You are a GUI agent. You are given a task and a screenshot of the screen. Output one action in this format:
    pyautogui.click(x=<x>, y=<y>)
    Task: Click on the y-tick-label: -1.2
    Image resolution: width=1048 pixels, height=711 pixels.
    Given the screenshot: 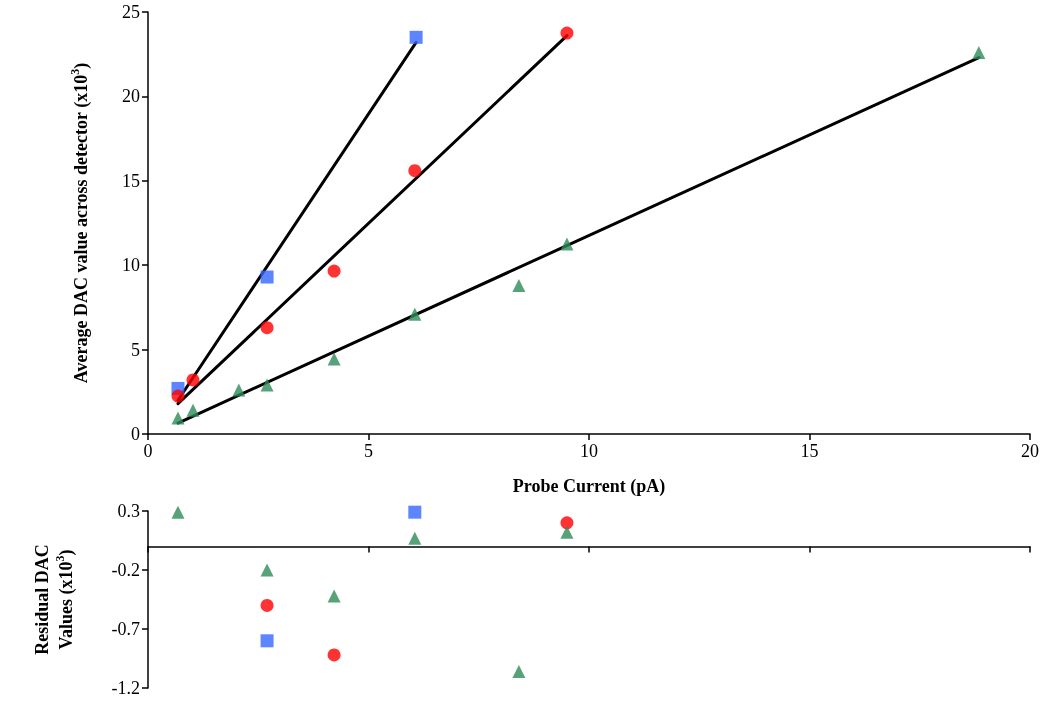 What is the action you would take?
    pyautogui.click(x=125, y=688)
    